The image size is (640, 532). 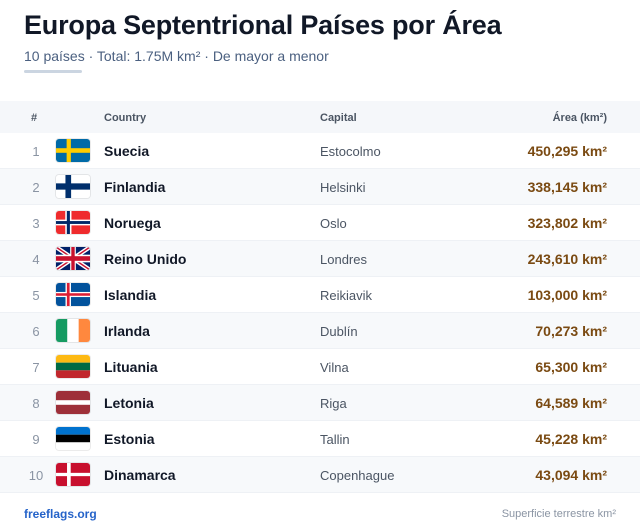 I want to click on capital-name: Riga, so click(x=333, y=403).